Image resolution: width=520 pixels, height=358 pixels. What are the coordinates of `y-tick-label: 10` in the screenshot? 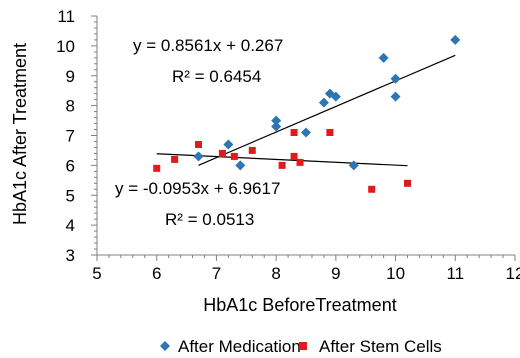 It's located at (65, 46).